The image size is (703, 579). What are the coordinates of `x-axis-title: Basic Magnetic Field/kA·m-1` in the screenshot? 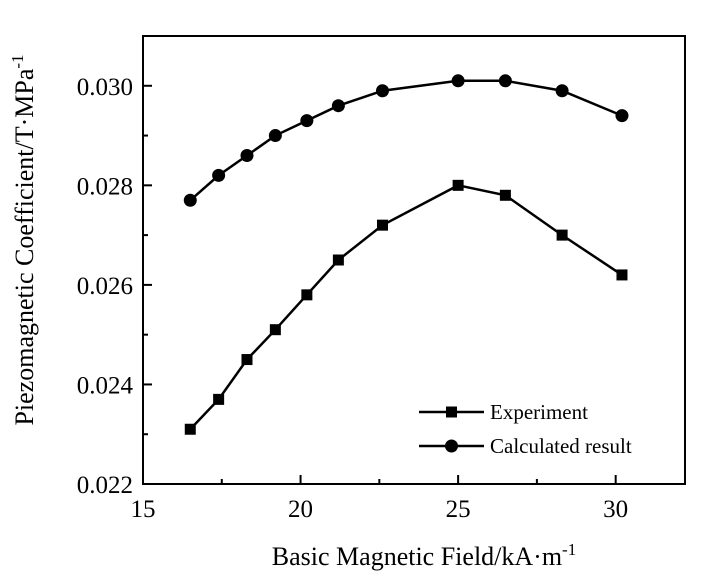 It's located at (424, 555).